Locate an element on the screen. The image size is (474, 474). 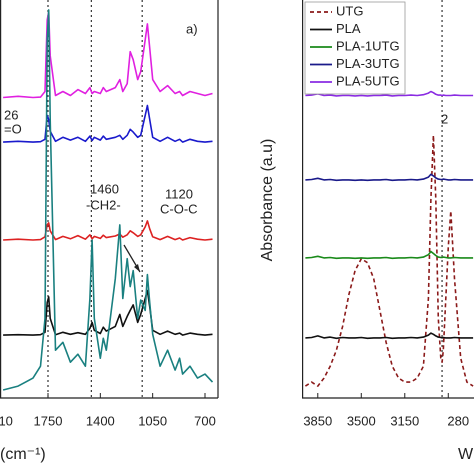
legend-label: PLA is located at coordinates (348, 28).